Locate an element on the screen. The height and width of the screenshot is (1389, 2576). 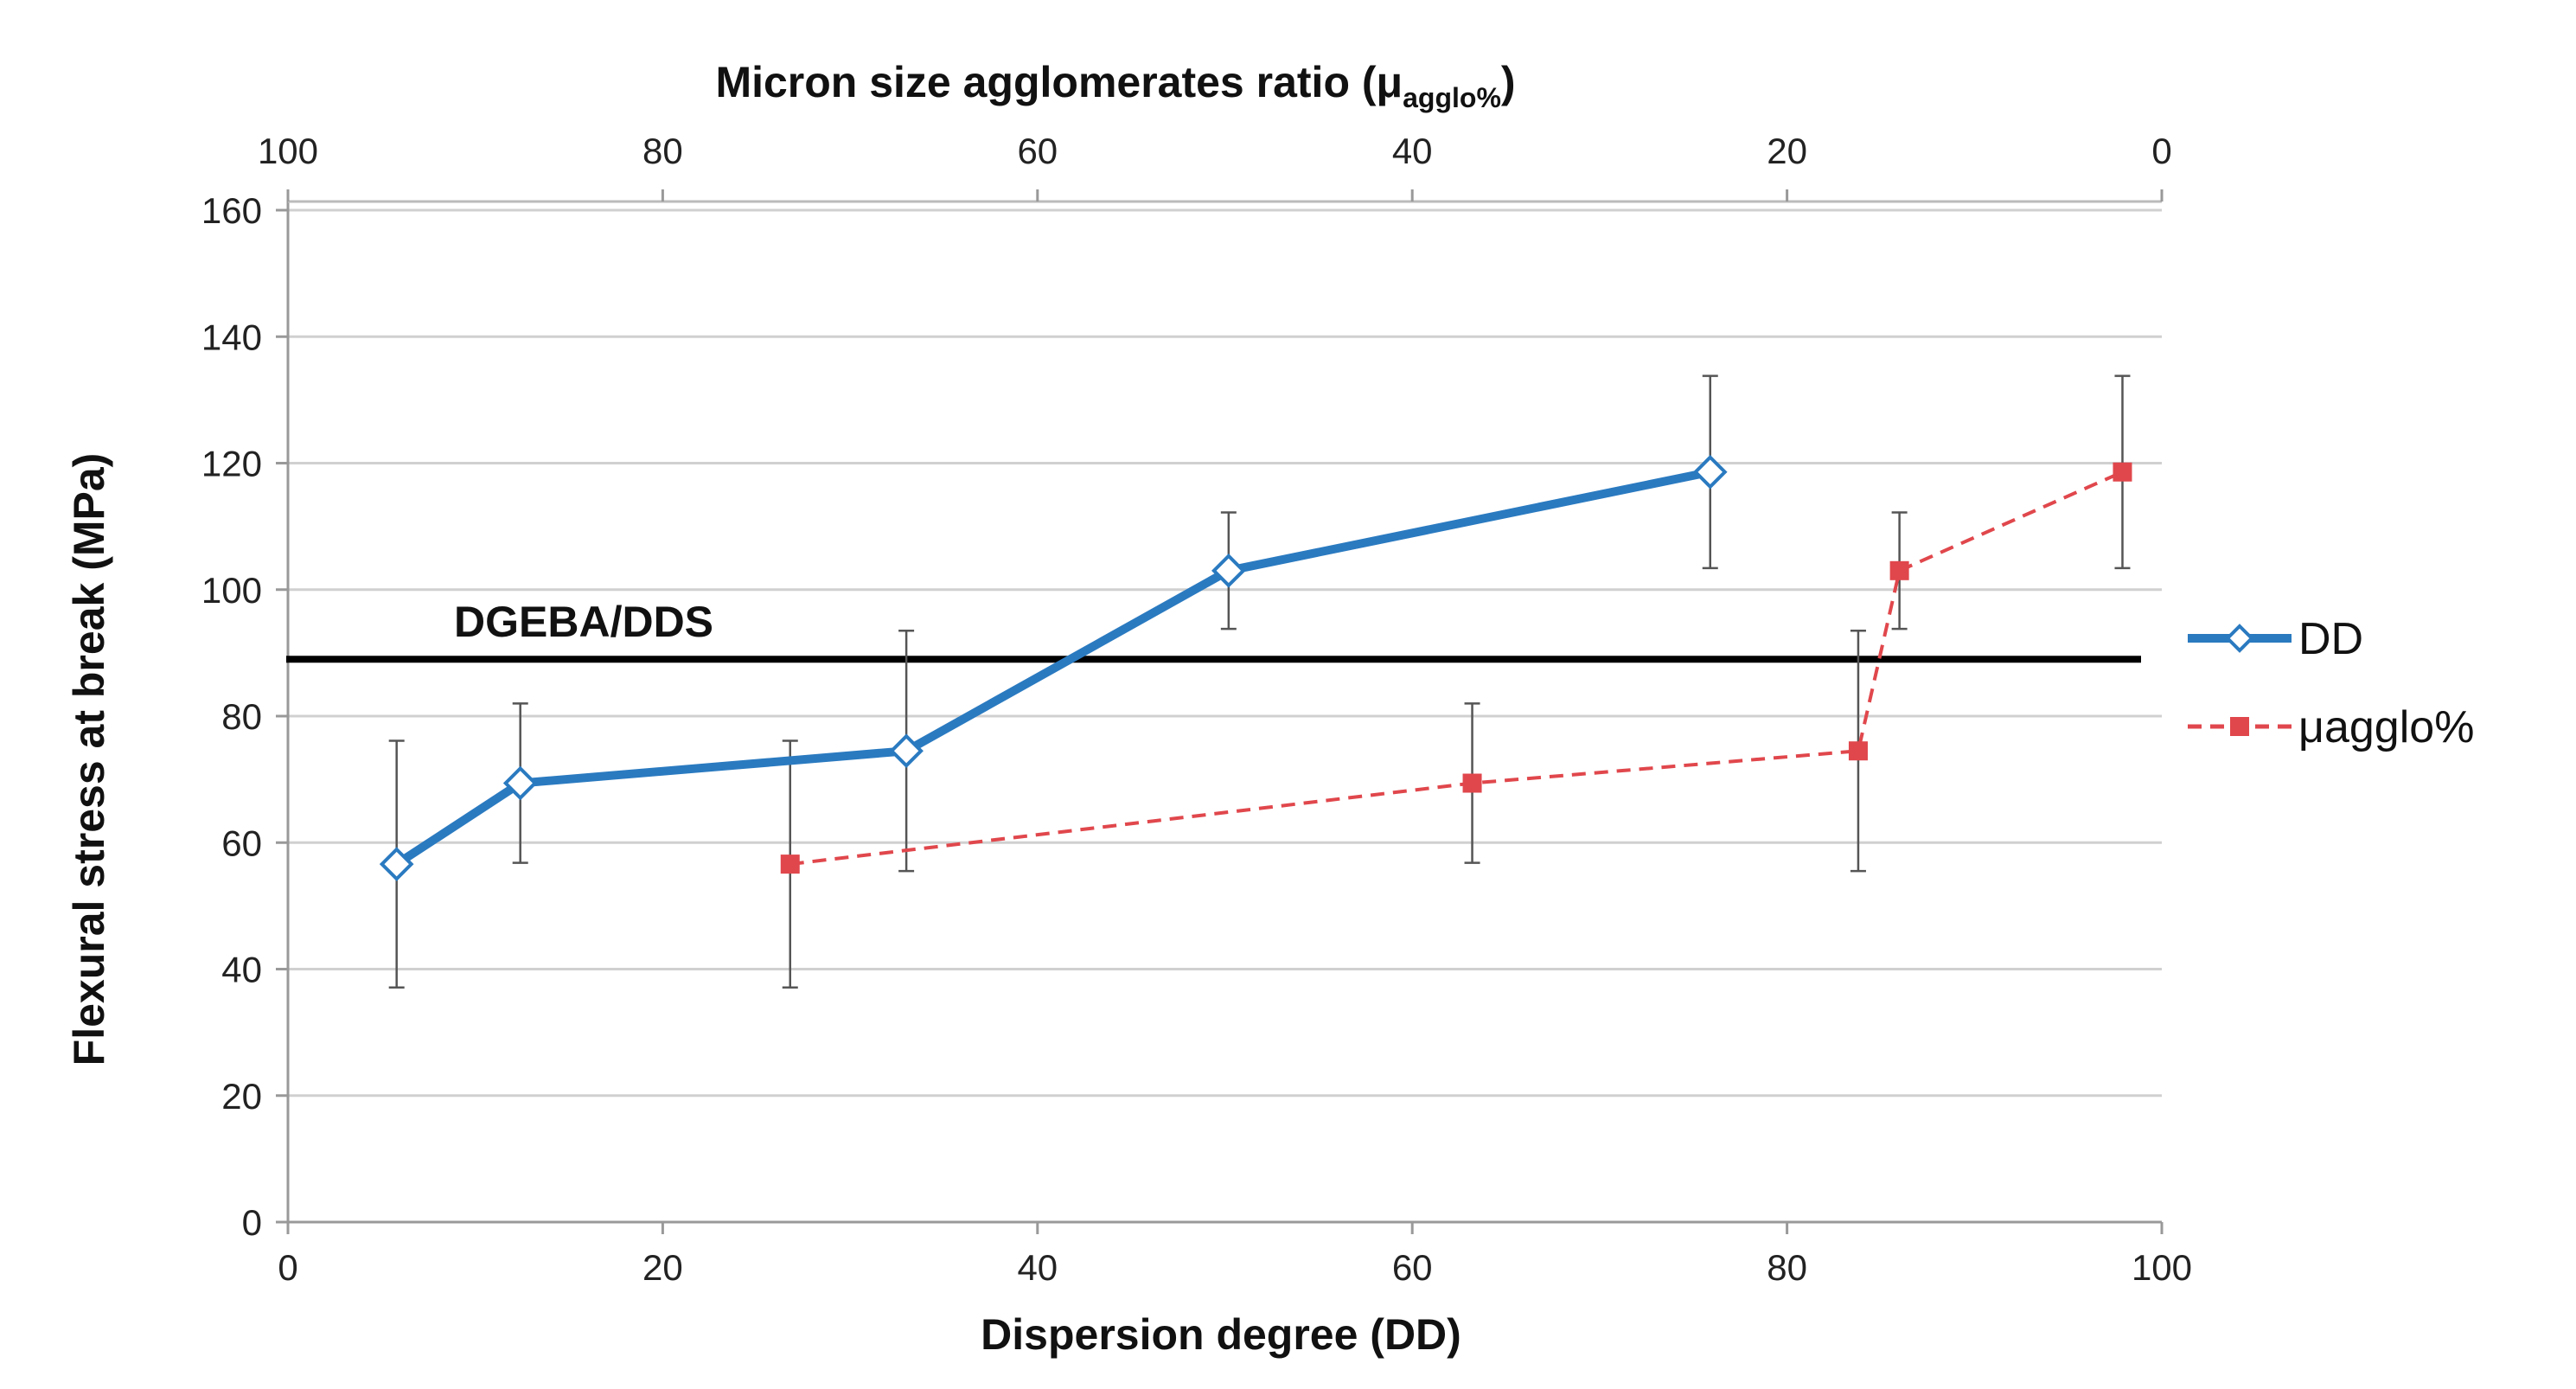
y-tick-label: 60 is located at coordinates (241, 843).